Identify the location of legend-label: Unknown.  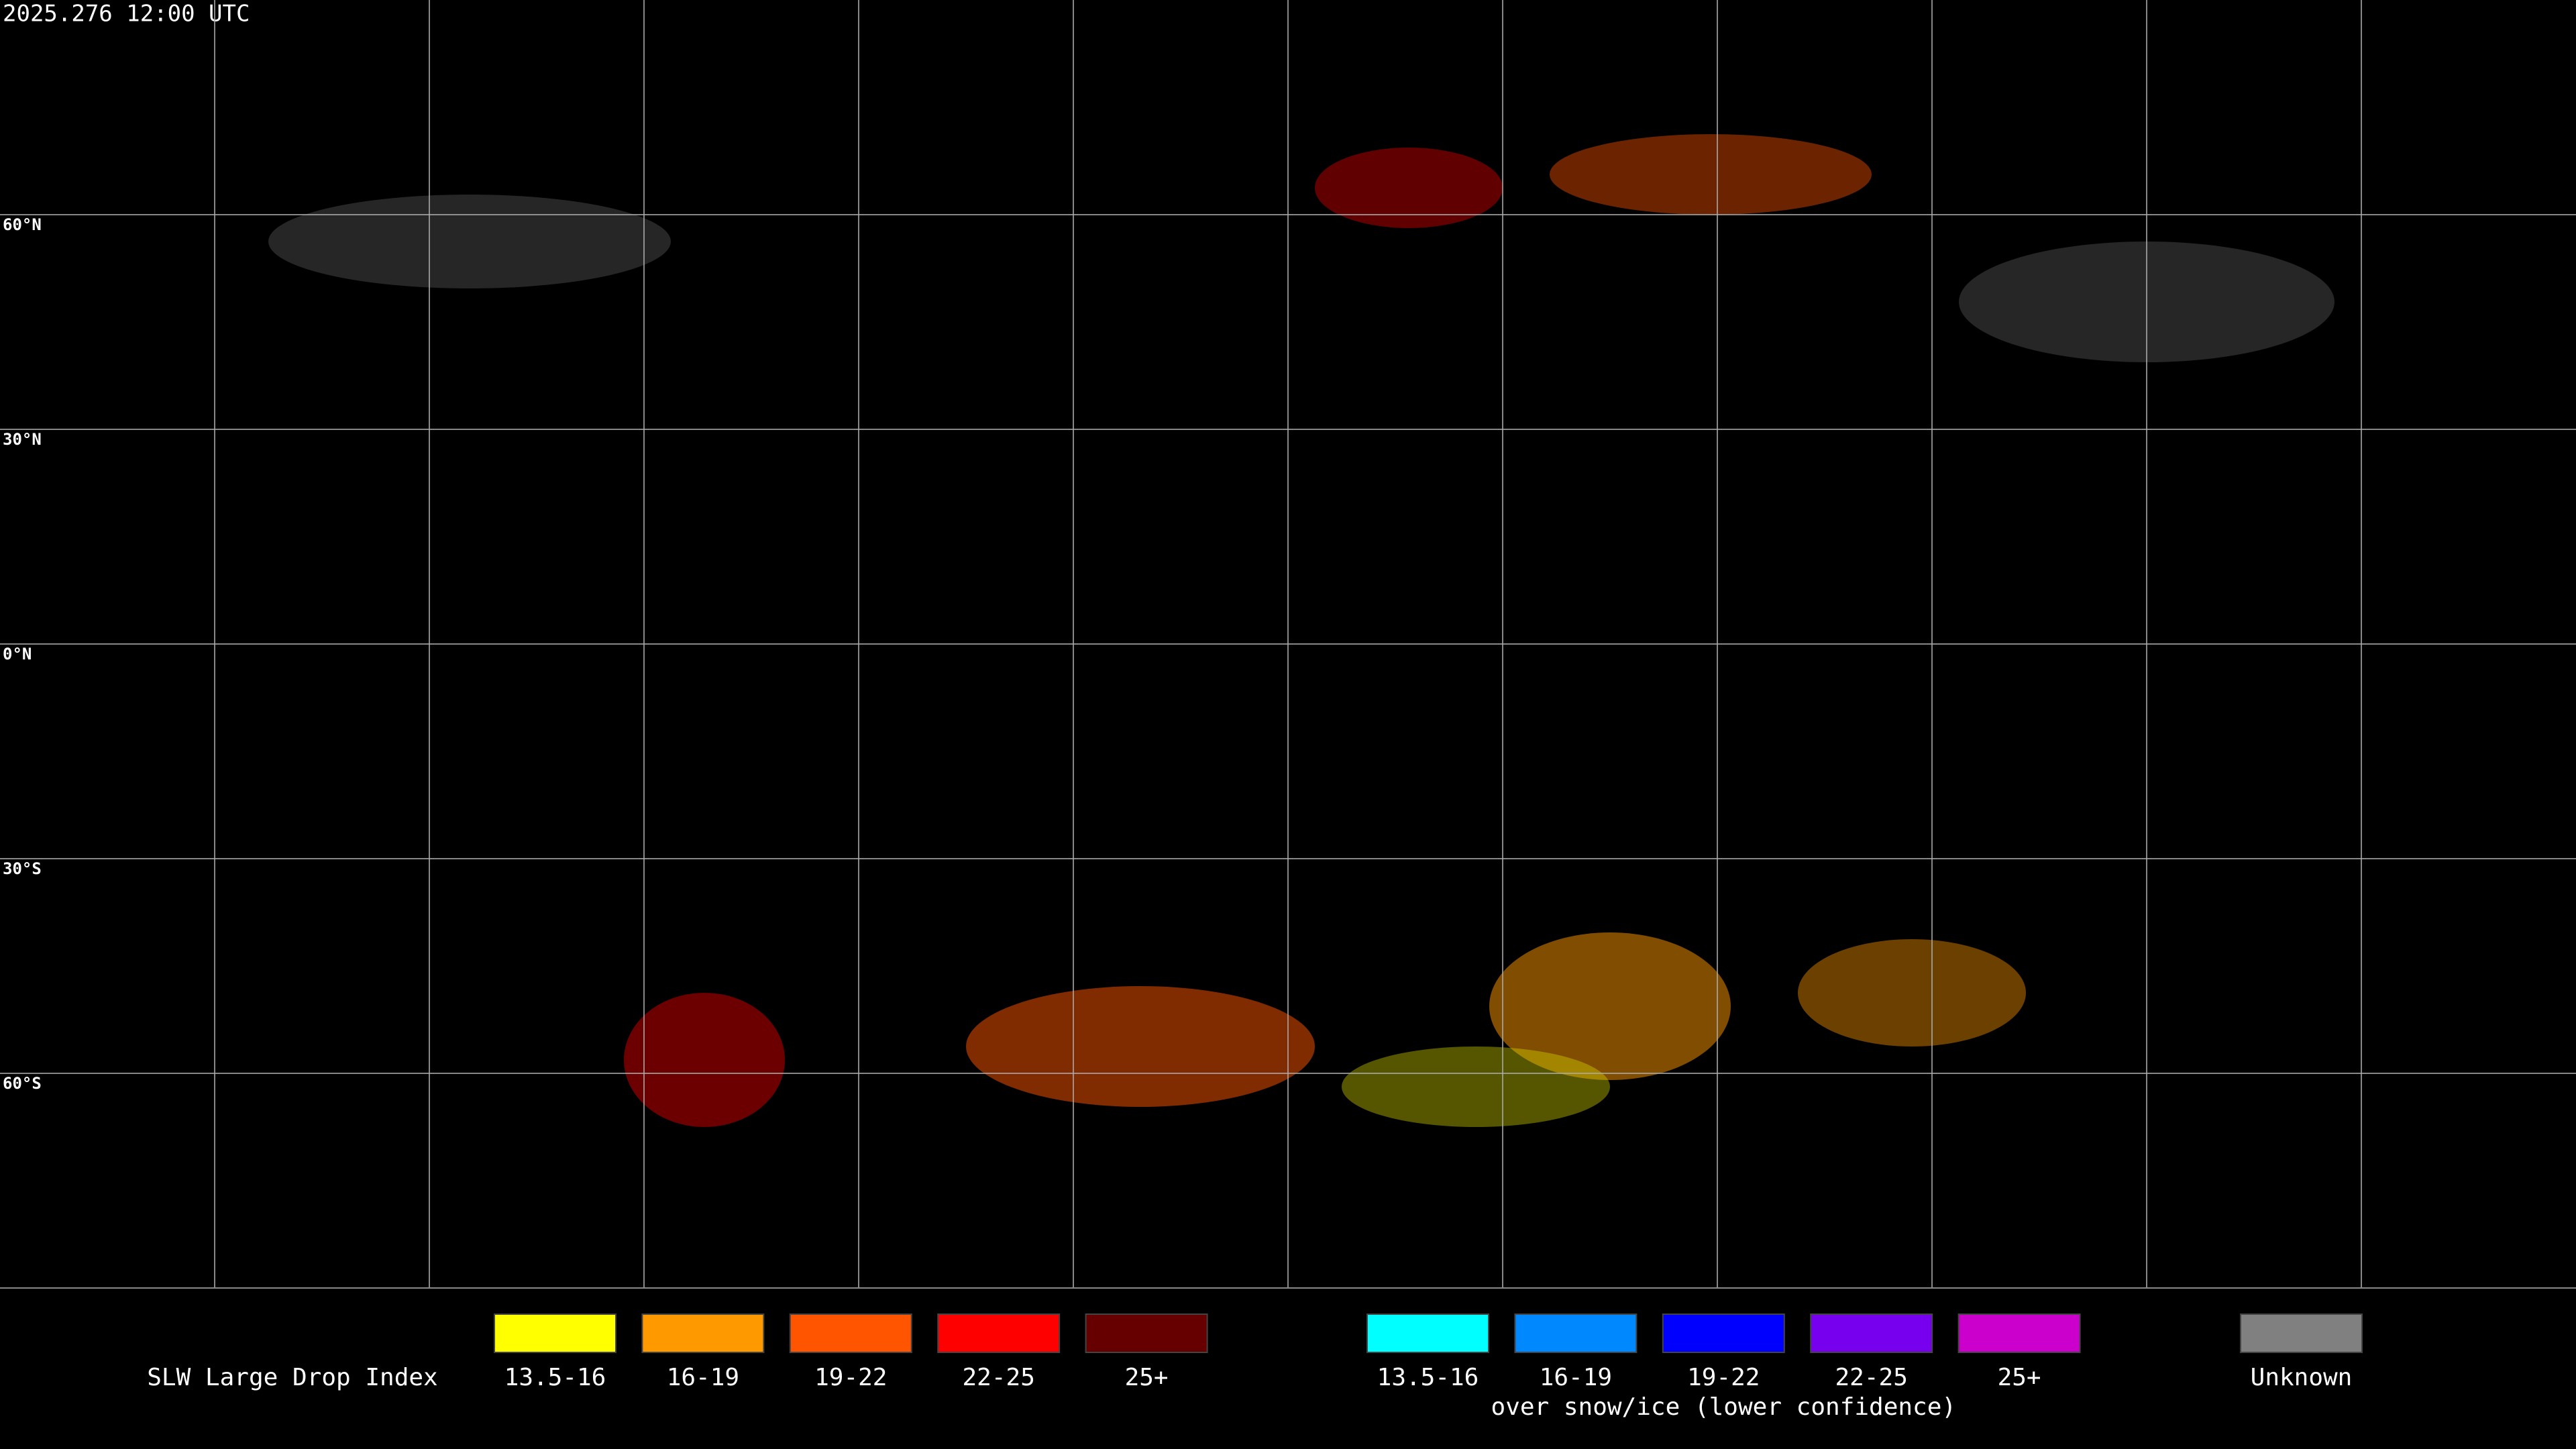
(2302, 1377).